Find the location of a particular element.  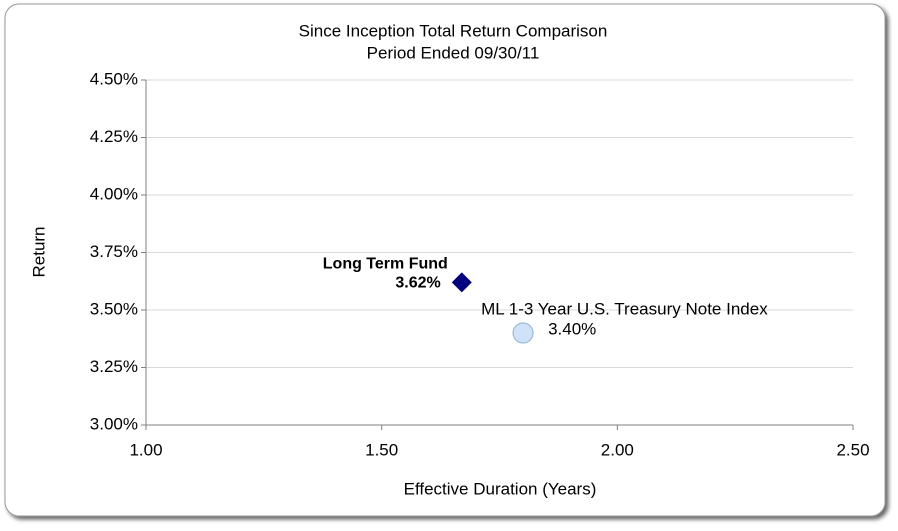

data-label: 3.40% is located at coordinates (572, 328).